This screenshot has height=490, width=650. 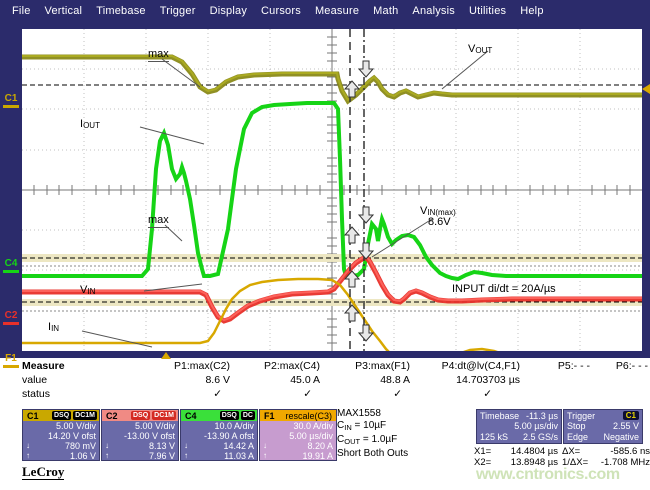 I want to click on timebase-acquisition: 125 kS 2.5 GS/s, so click(x=519, y=437).